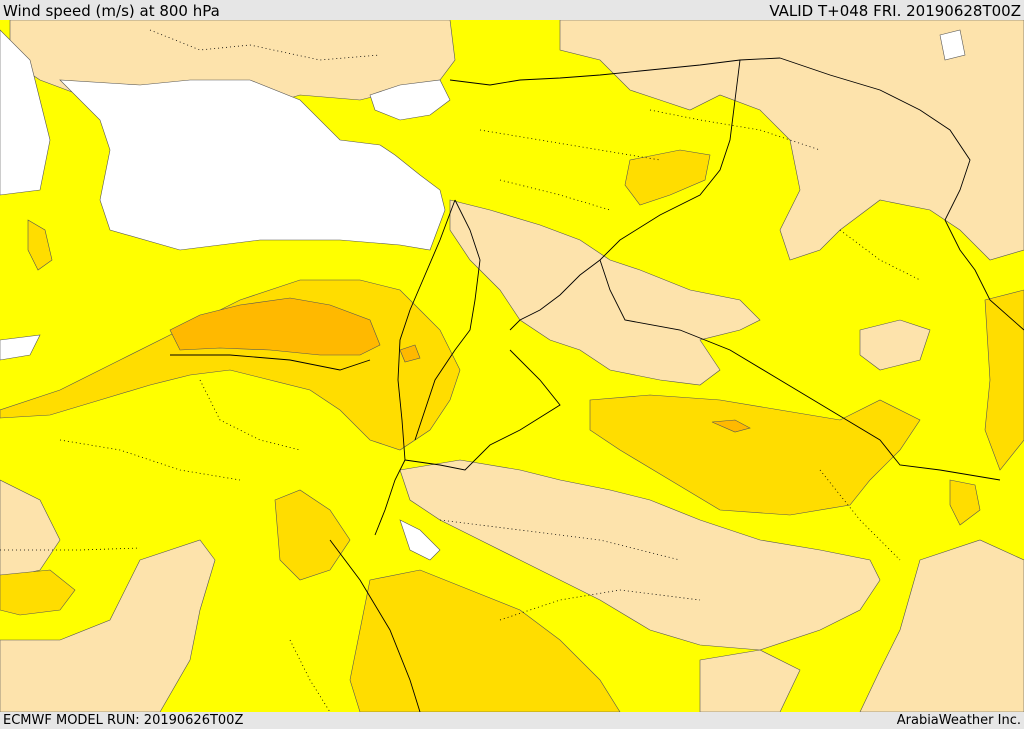 The width and height of the screenshot is (1024, 729). What do you see at coordinates (410, 353) in the screenshot?
I see `strong-core-sinai` at bounding box center [410, 353].